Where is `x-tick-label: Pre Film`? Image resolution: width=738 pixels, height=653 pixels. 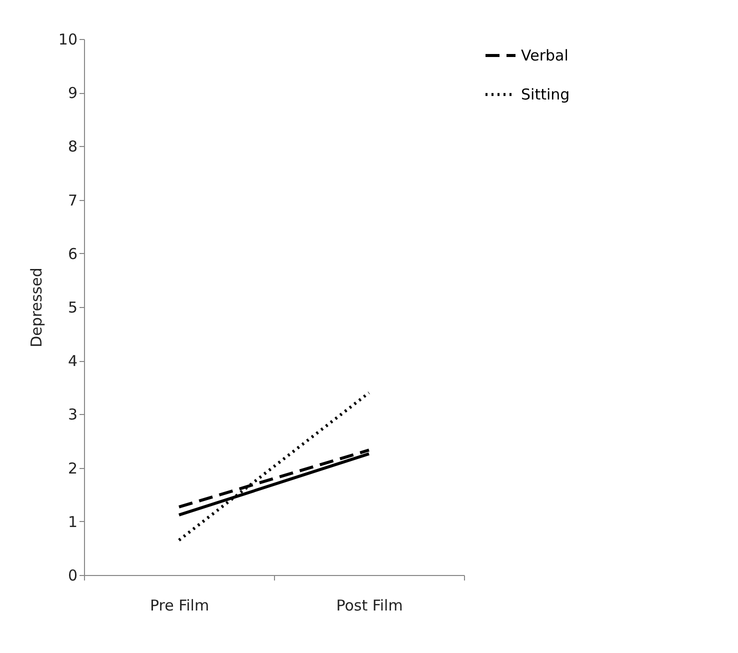
x-tick-label: Pre Film is located at coordinates (180, 605).